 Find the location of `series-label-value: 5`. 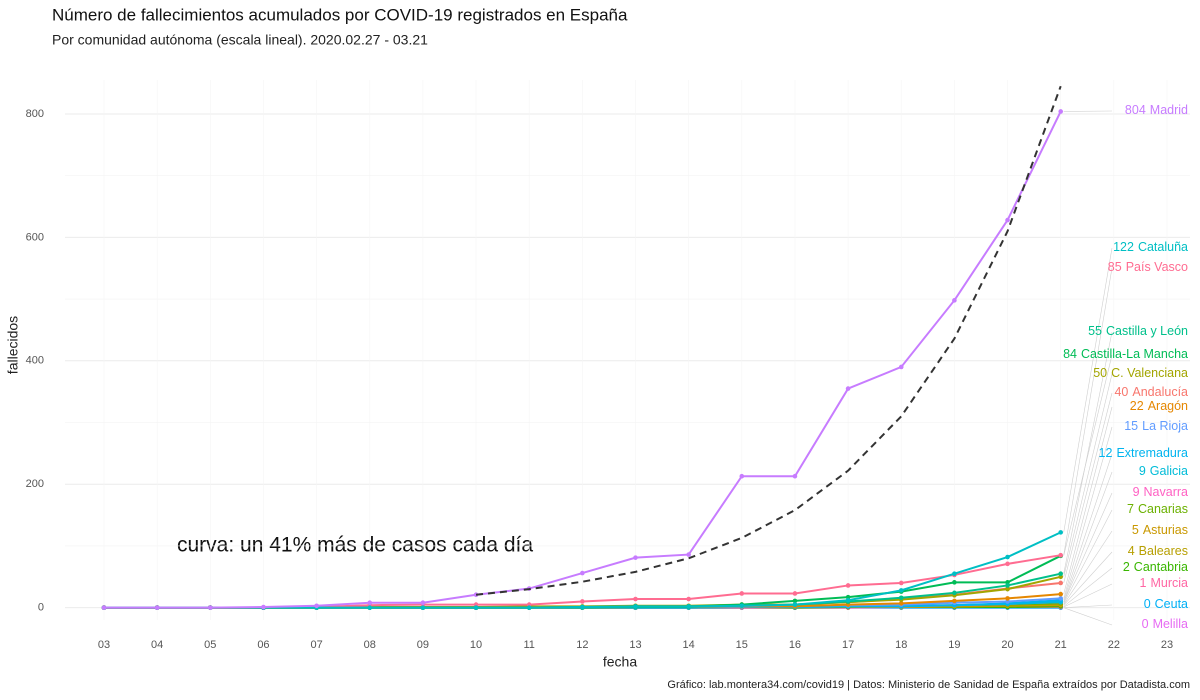

series-label-value: 5 is located at coordinates (1135, 530).